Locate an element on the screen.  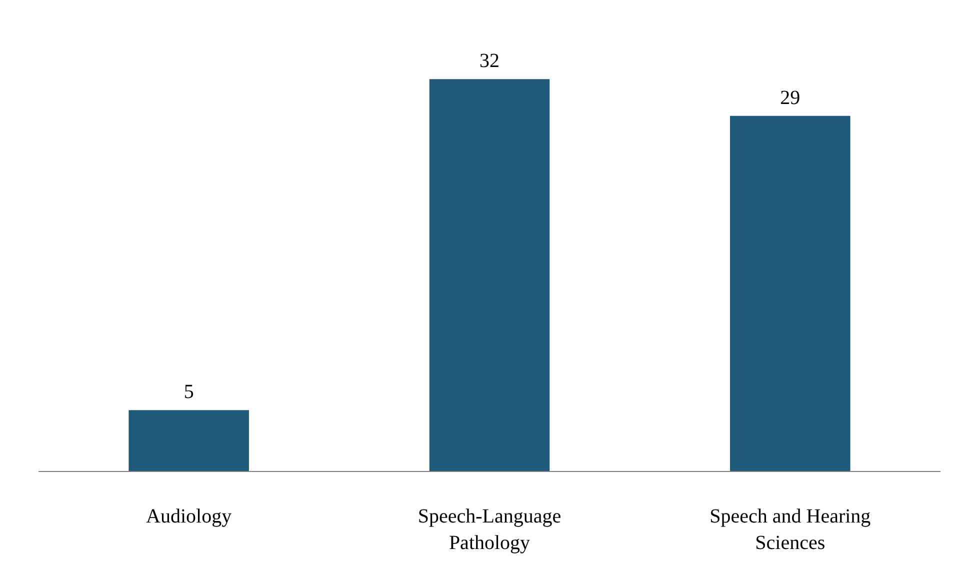
x-tick-label: Speech and Hearing Sciences is located at coordinates (790, 530).